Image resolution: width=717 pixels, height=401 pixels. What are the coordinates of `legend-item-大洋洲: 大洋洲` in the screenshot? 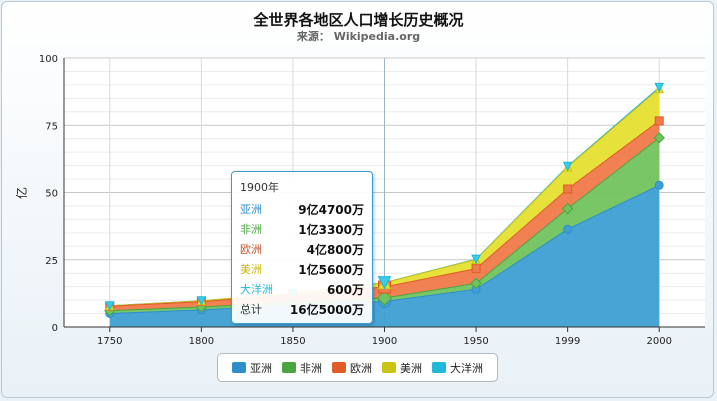 It's located at (457, 368).